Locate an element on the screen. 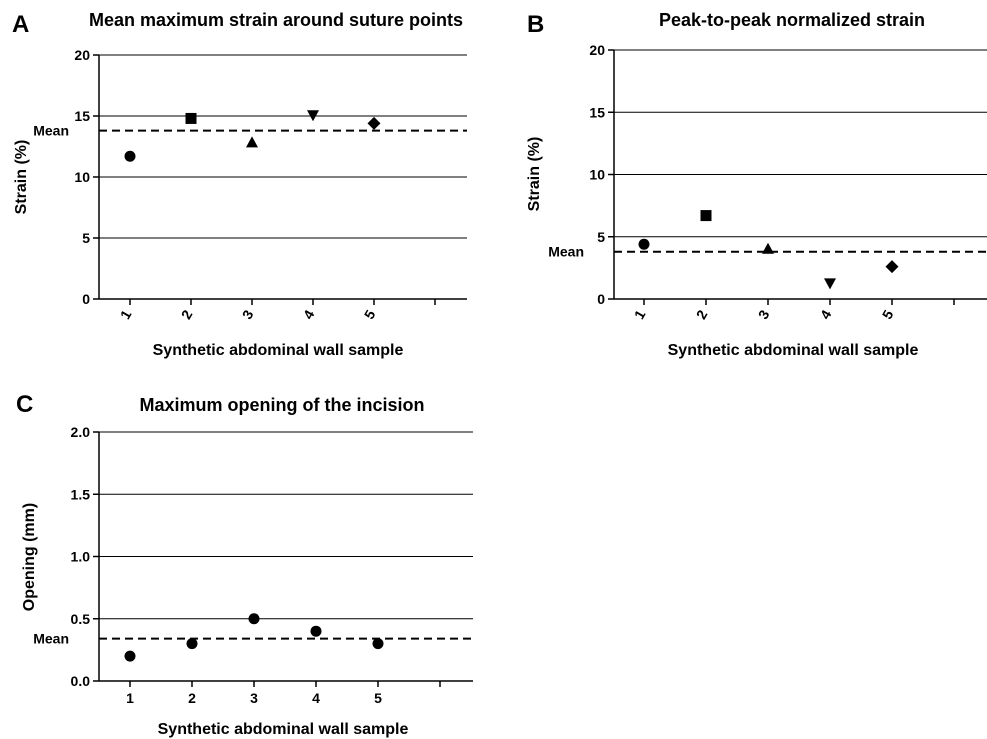  panel-b-y-tick-label: 15 is located at coordinates (597, 112).